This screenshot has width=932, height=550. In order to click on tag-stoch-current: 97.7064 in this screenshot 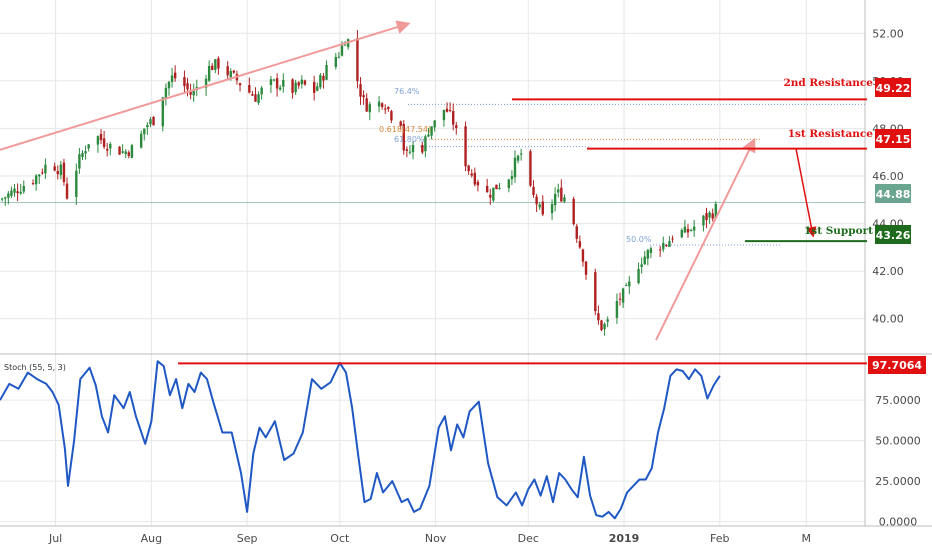, I will do `click(897, 365)`.